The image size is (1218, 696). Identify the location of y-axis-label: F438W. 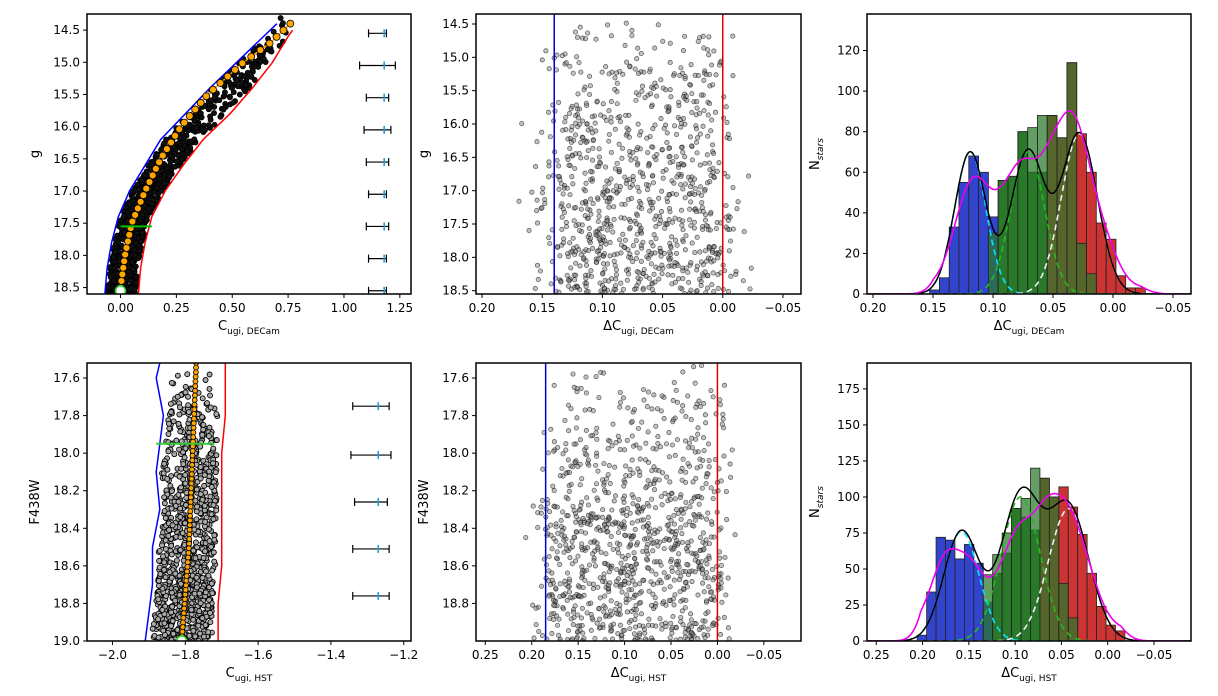
(424, 501).